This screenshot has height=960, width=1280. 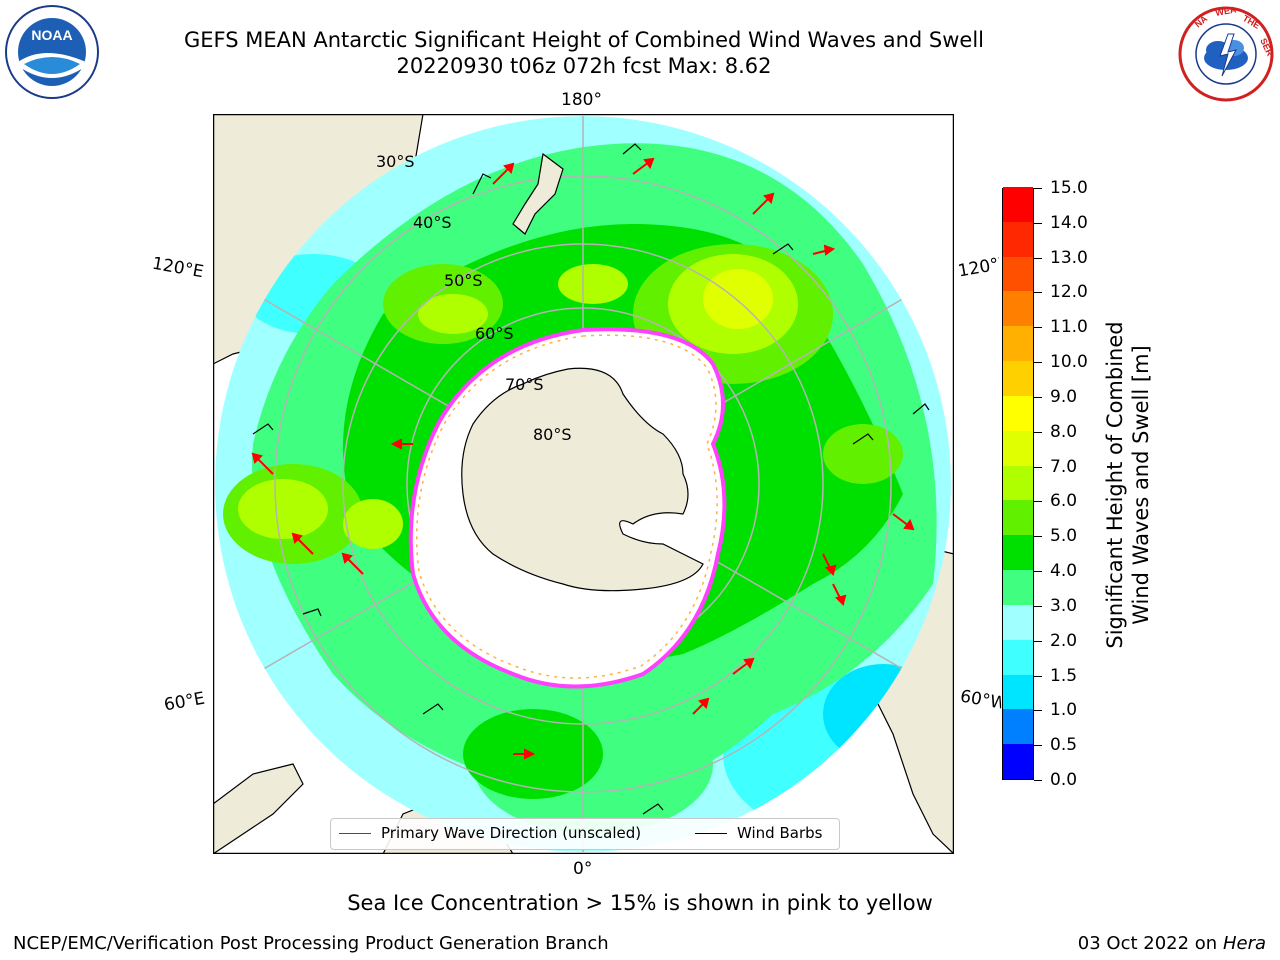 I want to click on forecast-info: 20220930 t06z 072h fcst Max: 8.62, so click(x=584, y=66).